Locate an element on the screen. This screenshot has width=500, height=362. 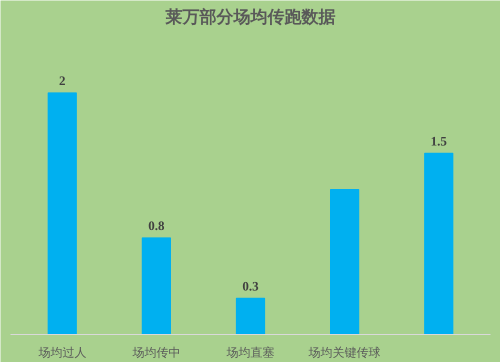
x-tick-label: 场均传中 is located at coordinates (155, 353).